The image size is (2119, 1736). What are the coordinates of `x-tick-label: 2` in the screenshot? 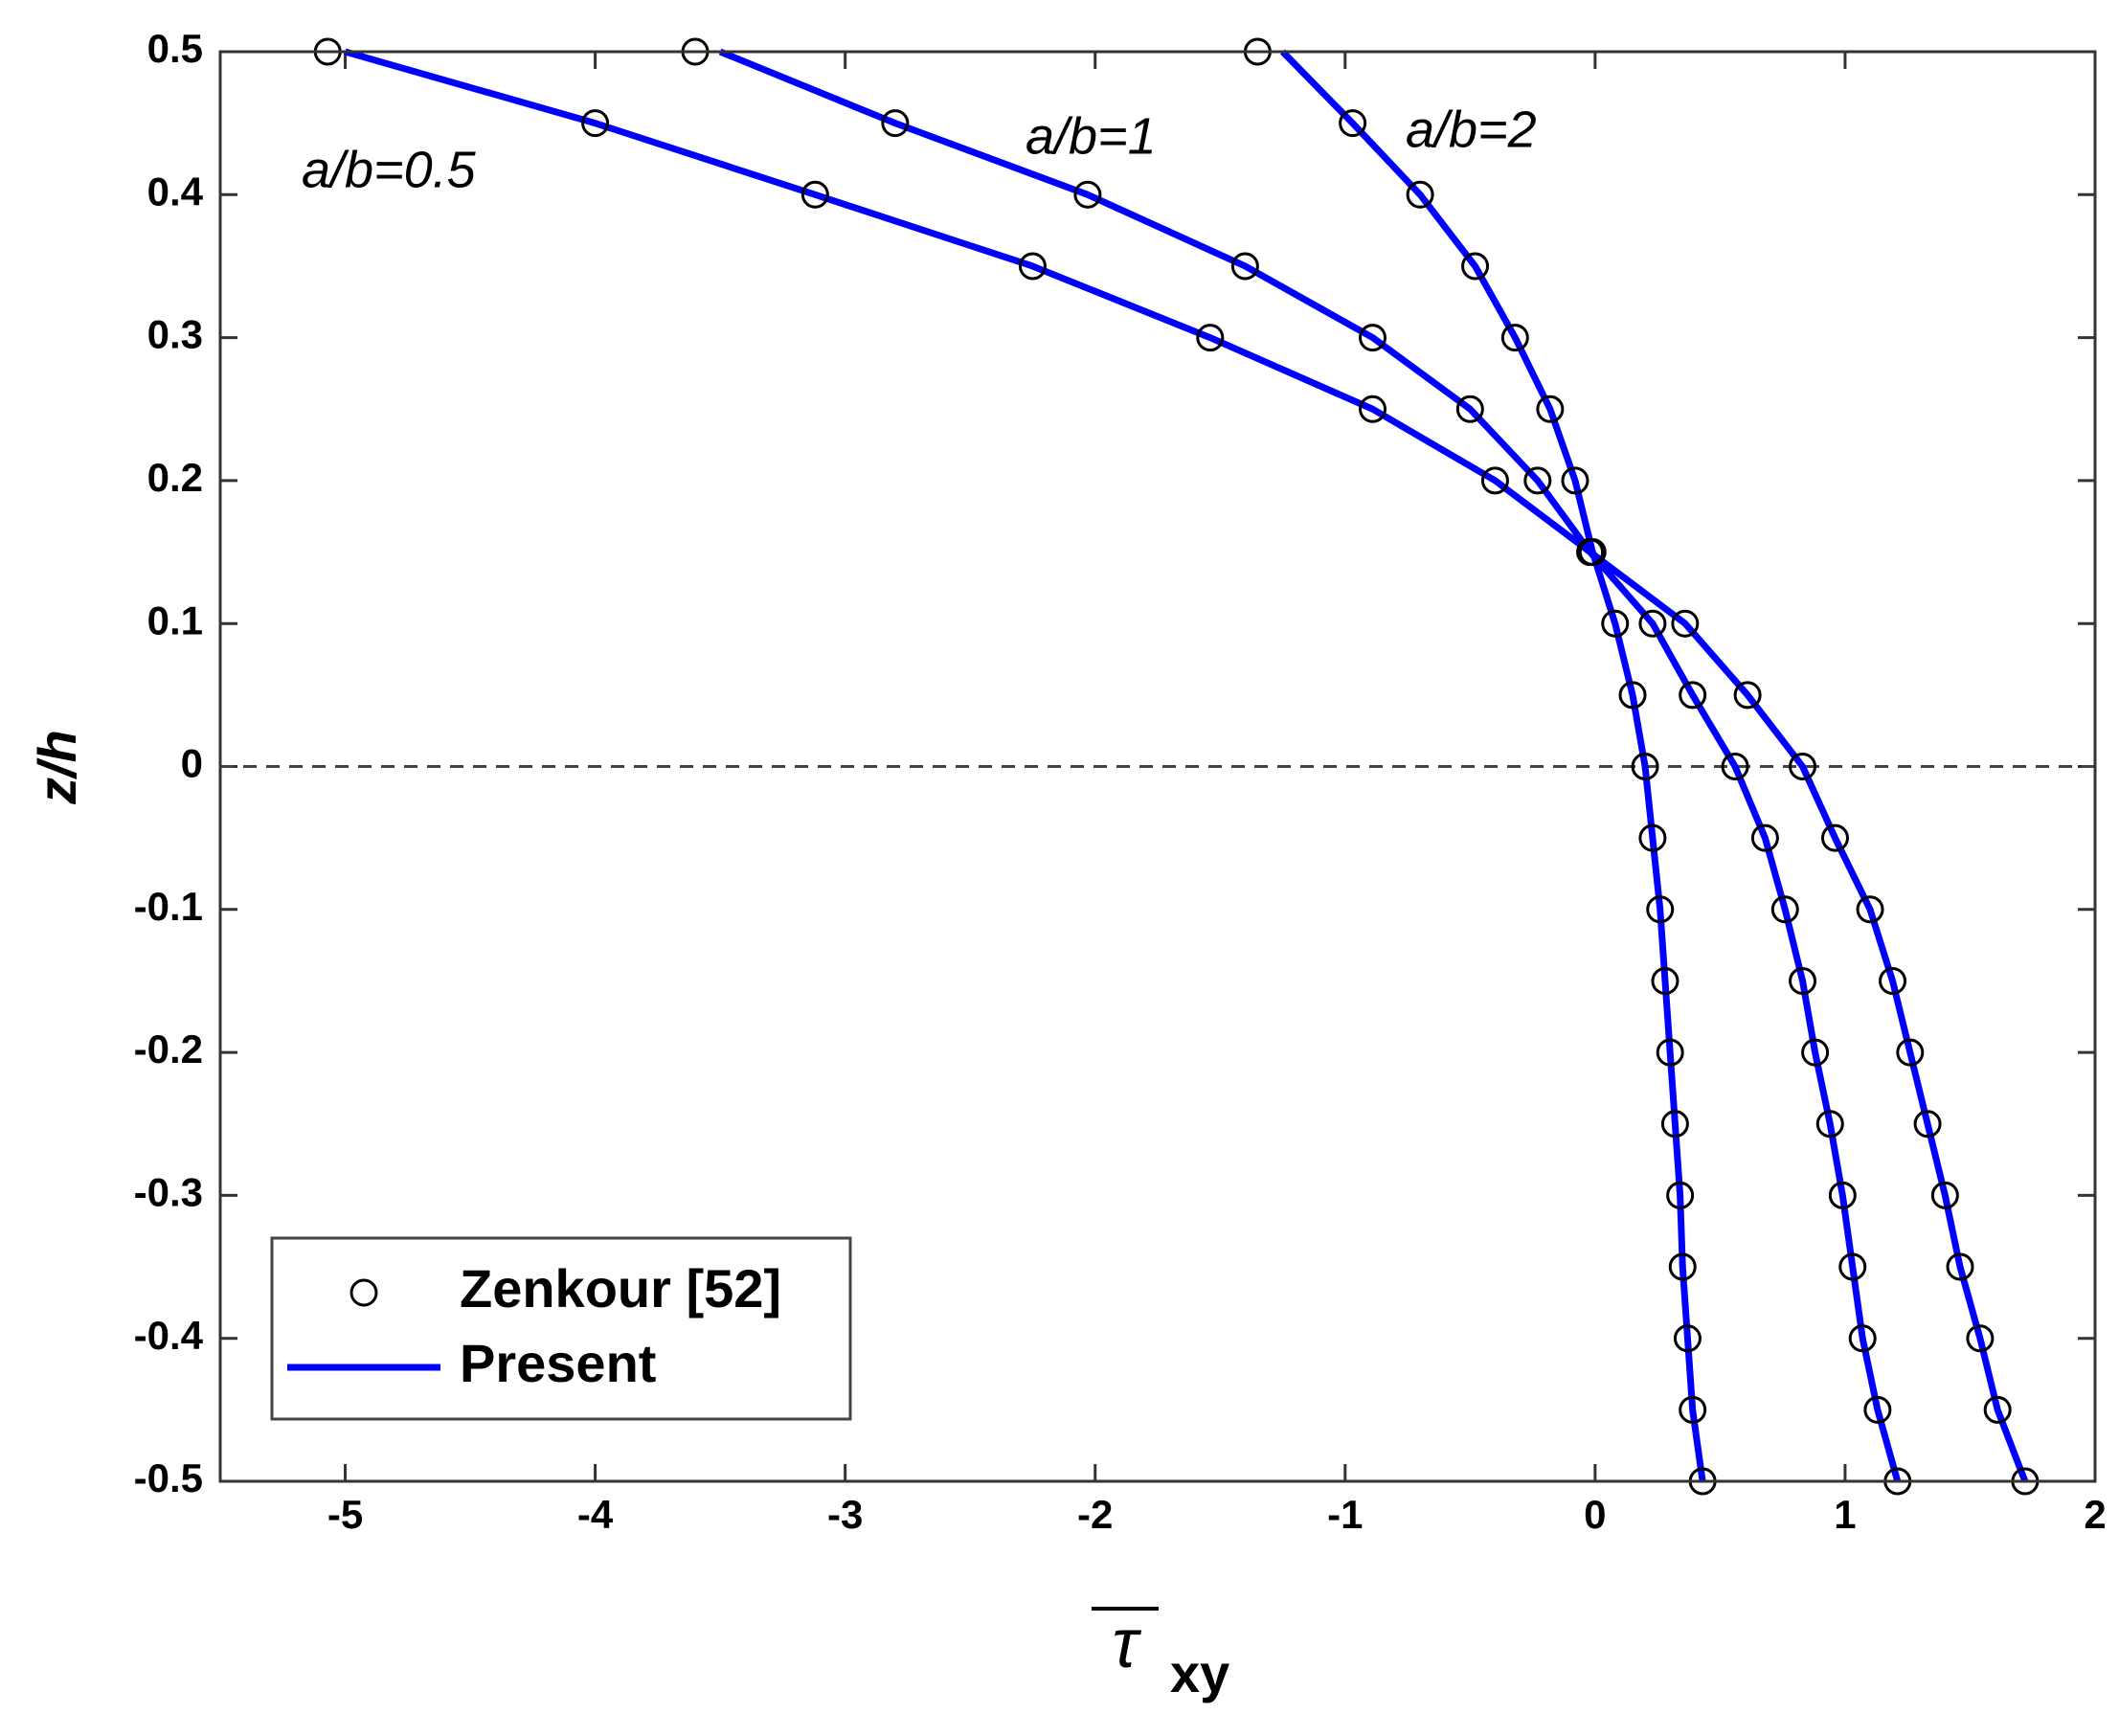 It's located at (2095, 1514).